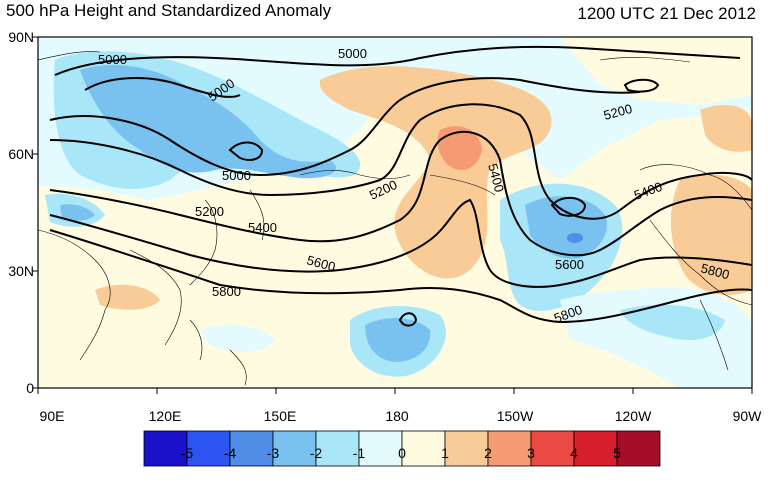 The image size is (768, 488). Describe the element at coordinates (711, 234) in the screenshot. I see `anomaly-pos-na` at that location.